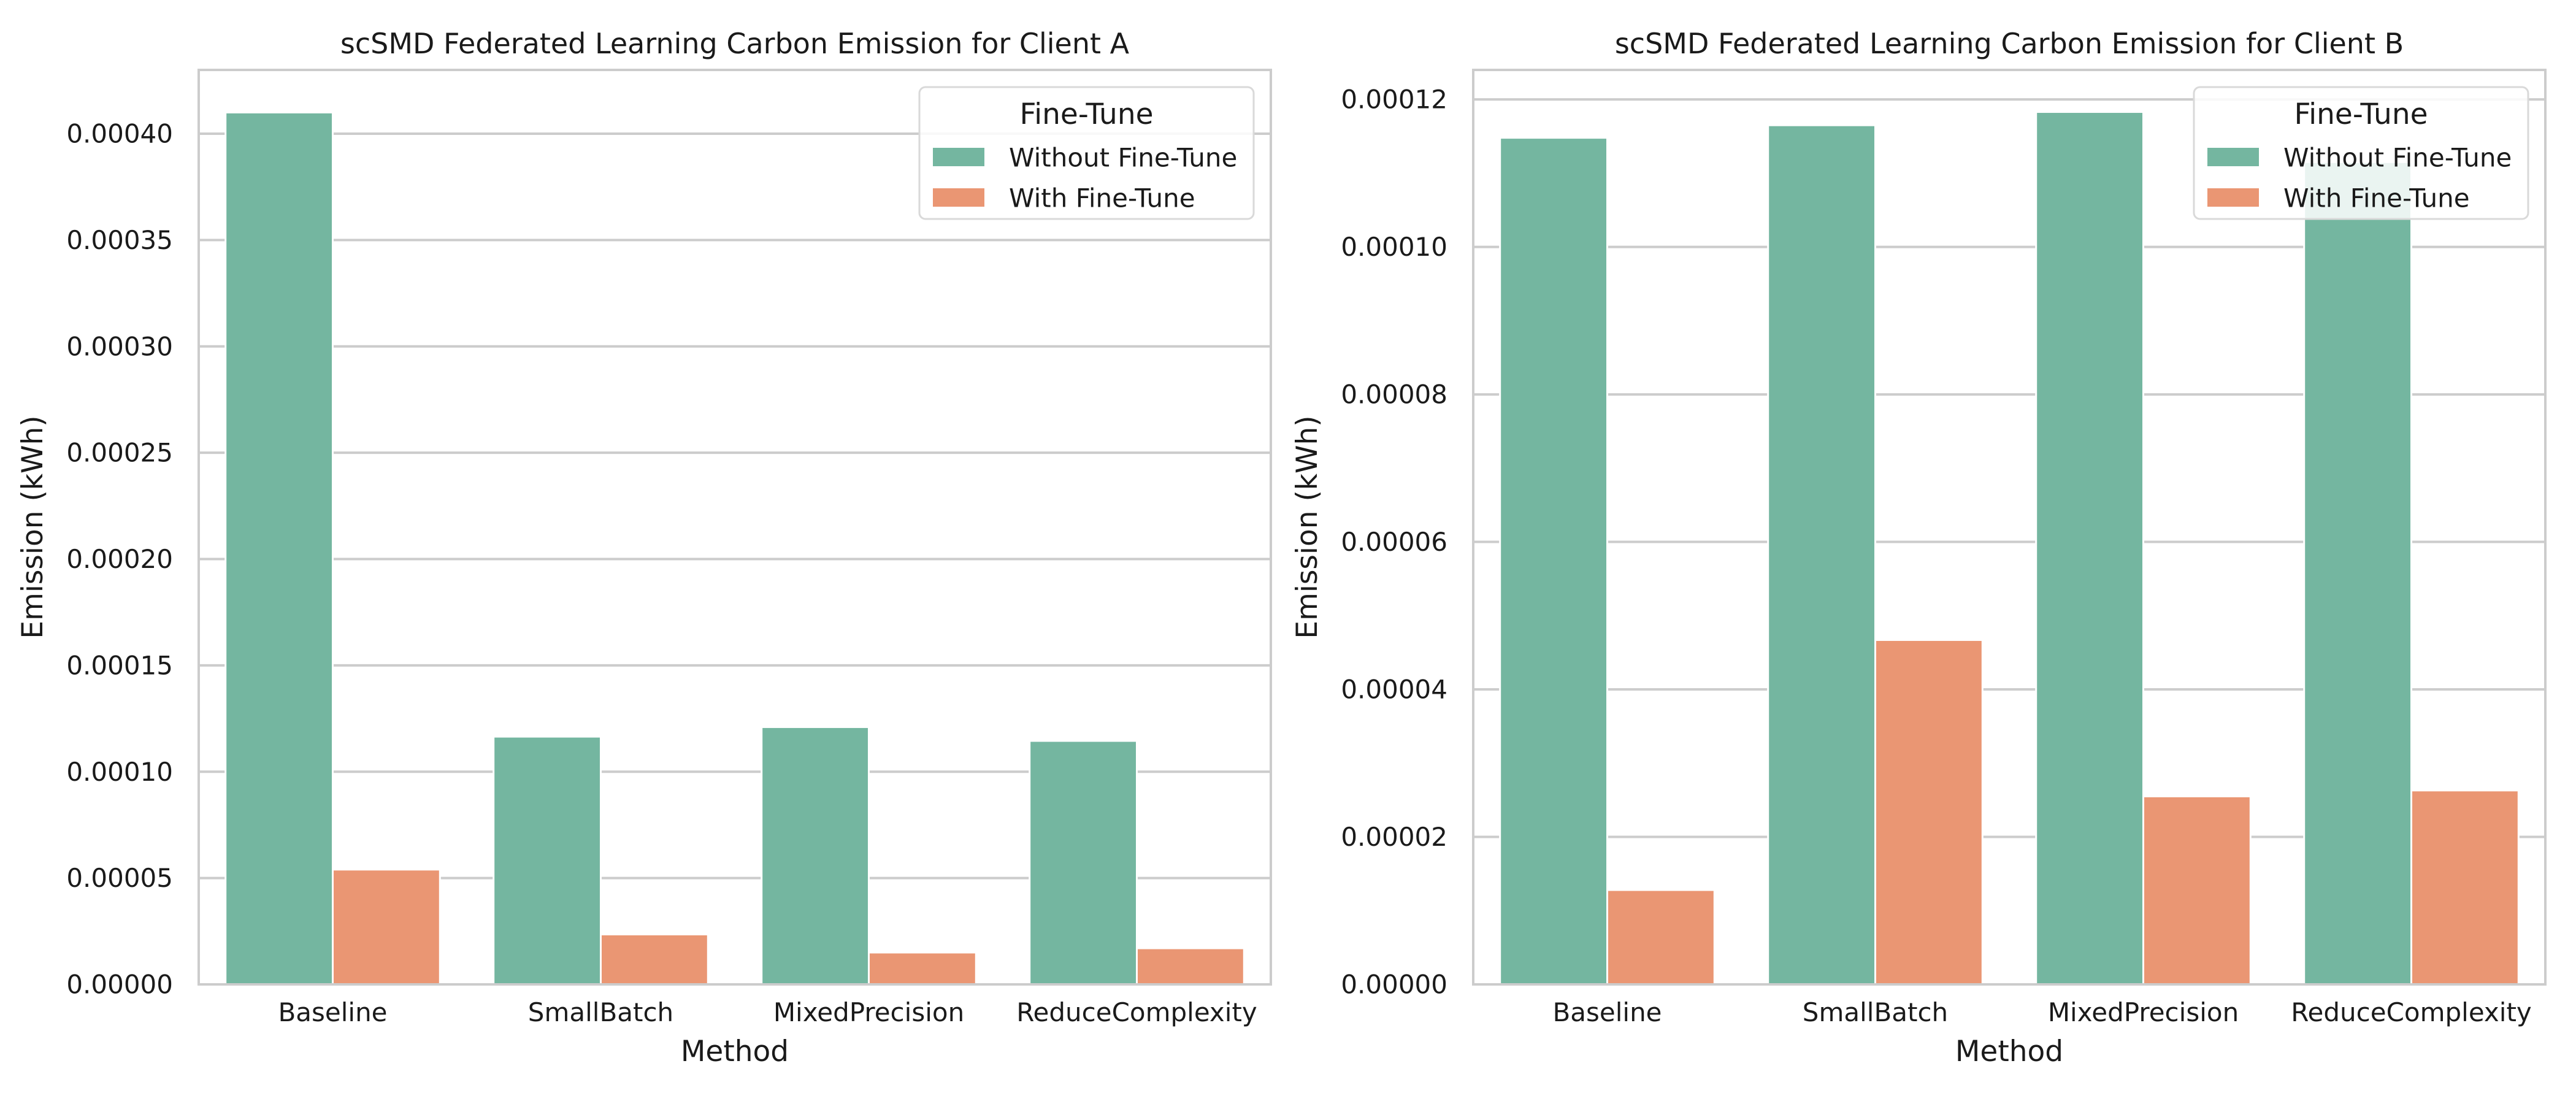 The width and height of the screenshot is (2576, 1104). I want to click on y-tick-label: 0.00012, so click(1394, 100).